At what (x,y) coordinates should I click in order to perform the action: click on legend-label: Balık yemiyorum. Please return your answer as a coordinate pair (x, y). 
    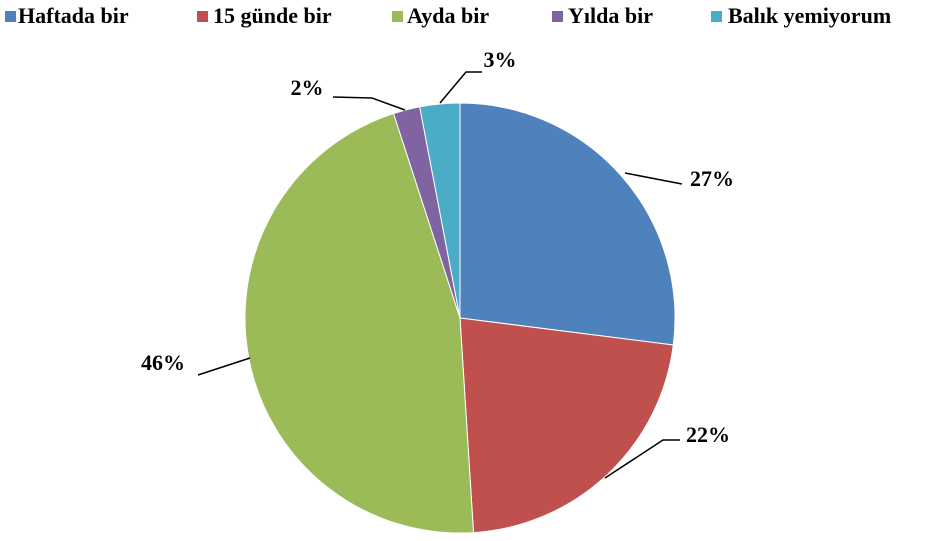
    Looking at the image, I should click on (809, 15).